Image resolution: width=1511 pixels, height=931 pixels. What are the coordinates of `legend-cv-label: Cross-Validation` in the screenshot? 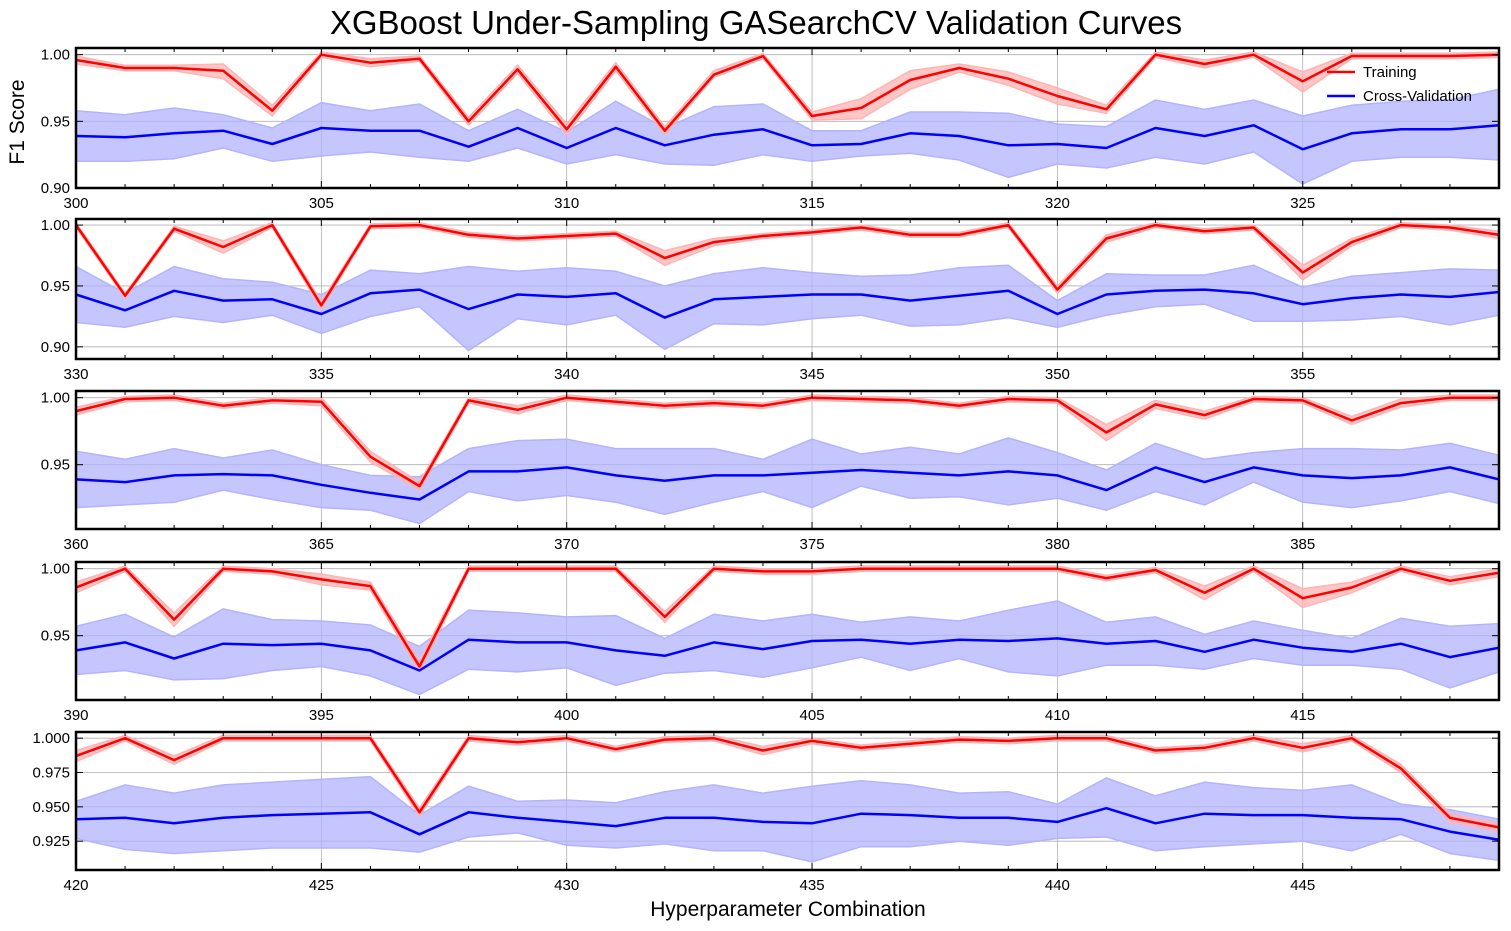 It's located at (1417, 96).